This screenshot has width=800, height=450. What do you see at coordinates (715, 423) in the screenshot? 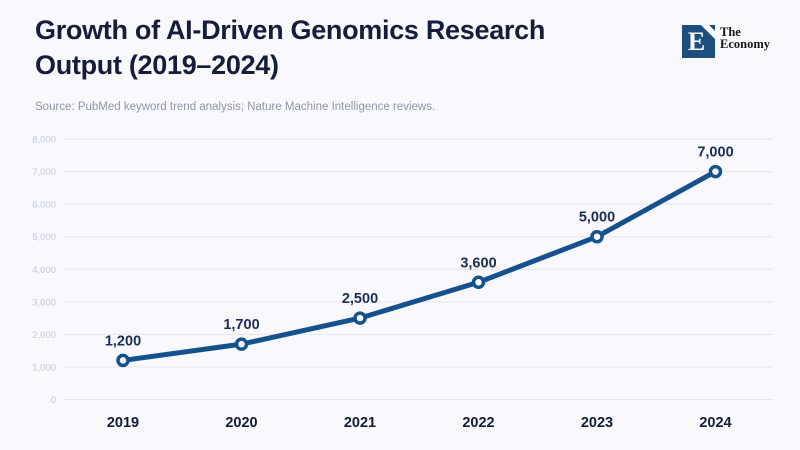
I see `x-axis-label: 2024` at bounding box center [715, 423].